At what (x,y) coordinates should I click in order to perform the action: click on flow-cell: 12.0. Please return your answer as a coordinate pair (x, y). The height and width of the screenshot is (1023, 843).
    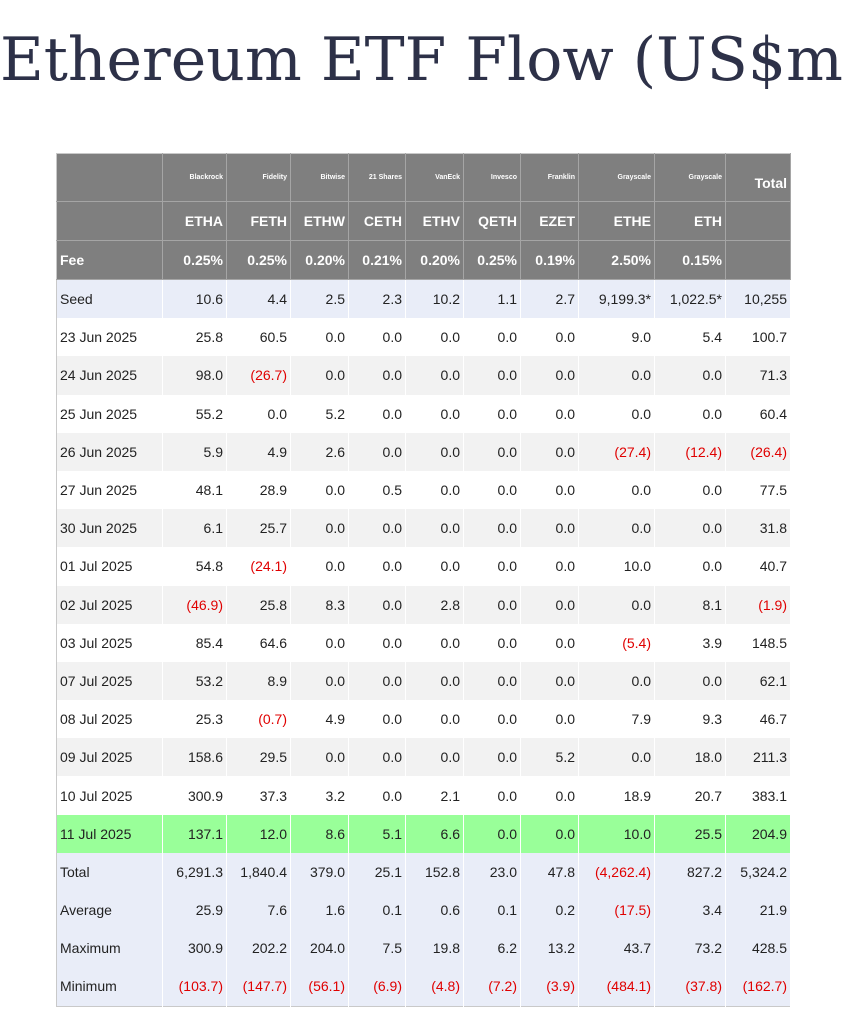
    Looking at the image, I should click on (258, 833).